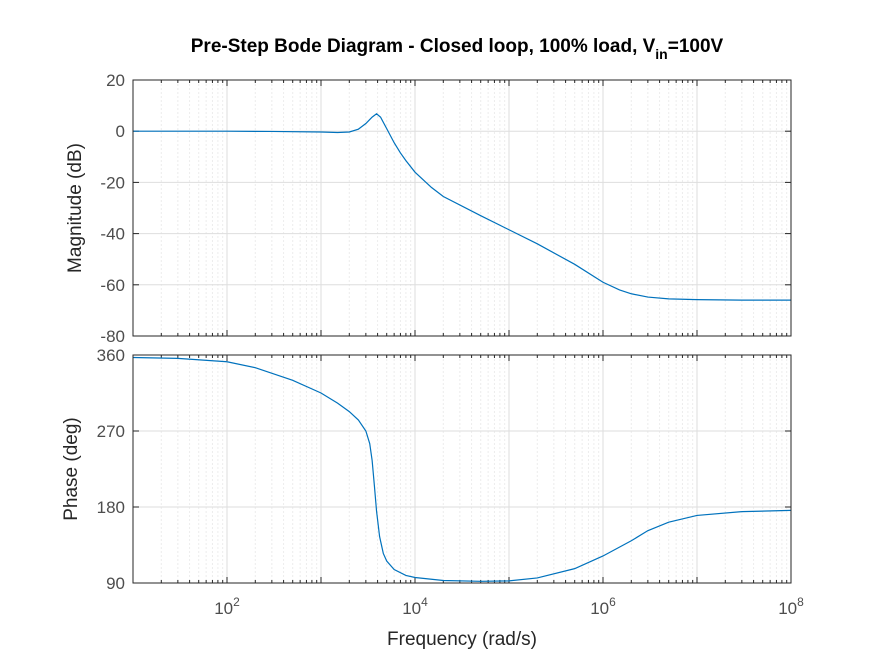 Image resolution: width=875 pixels, height=656 pixels. I want to click on x-tick-label: 10², so click(227, 606).